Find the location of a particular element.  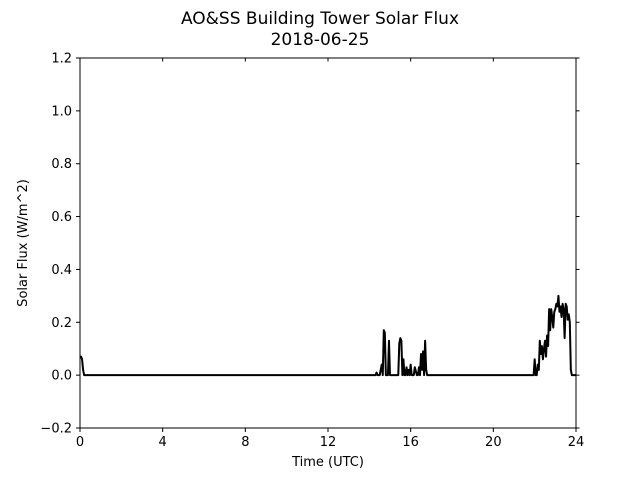

chart-title: AO&SS Building Tower Solar Flux is located at coordinates (320, 19).